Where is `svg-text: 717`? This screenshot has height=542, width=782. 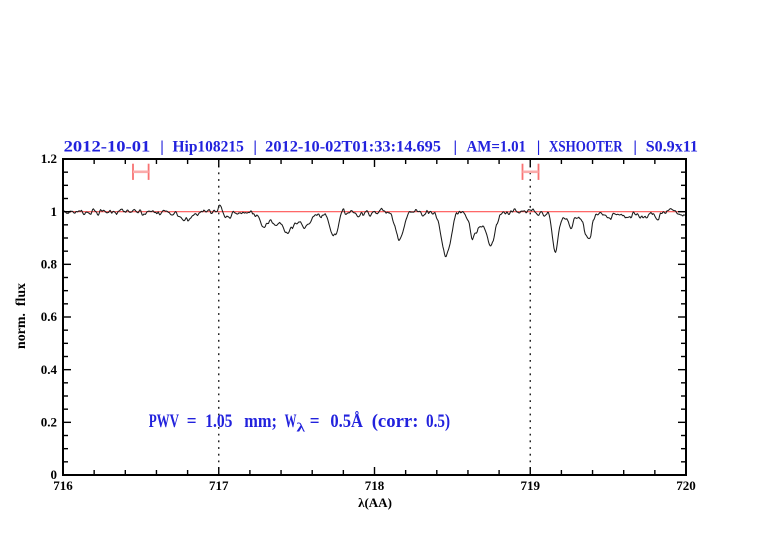 svg-text: 717 is located at coordinates (219, 485).